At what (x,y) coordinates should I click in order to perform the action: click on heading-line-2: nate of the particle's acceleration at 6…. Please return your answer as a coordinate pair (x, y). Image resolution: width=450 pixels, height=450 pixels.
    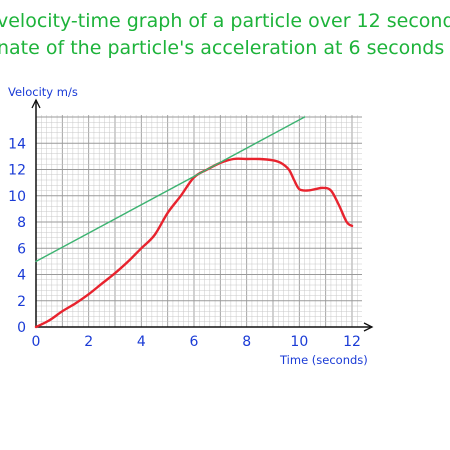
    Looking at the image, I should click on (222, 48).